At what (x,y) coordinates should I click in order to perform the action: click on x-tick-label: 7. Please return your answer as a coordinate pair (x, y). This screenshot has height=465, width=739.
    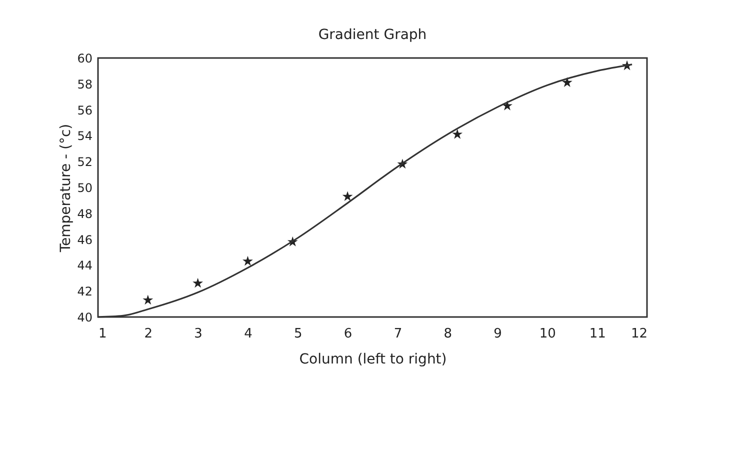
    Looking at the image, I should click on (398, 334).